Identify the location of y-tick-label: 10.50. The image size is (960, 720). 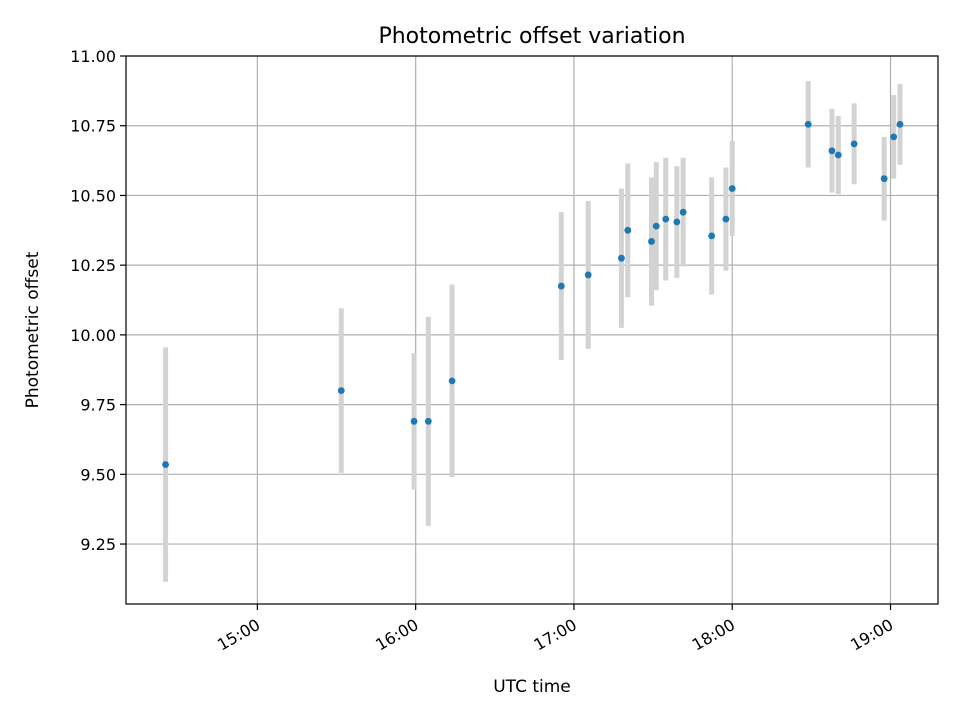
(93, 195).